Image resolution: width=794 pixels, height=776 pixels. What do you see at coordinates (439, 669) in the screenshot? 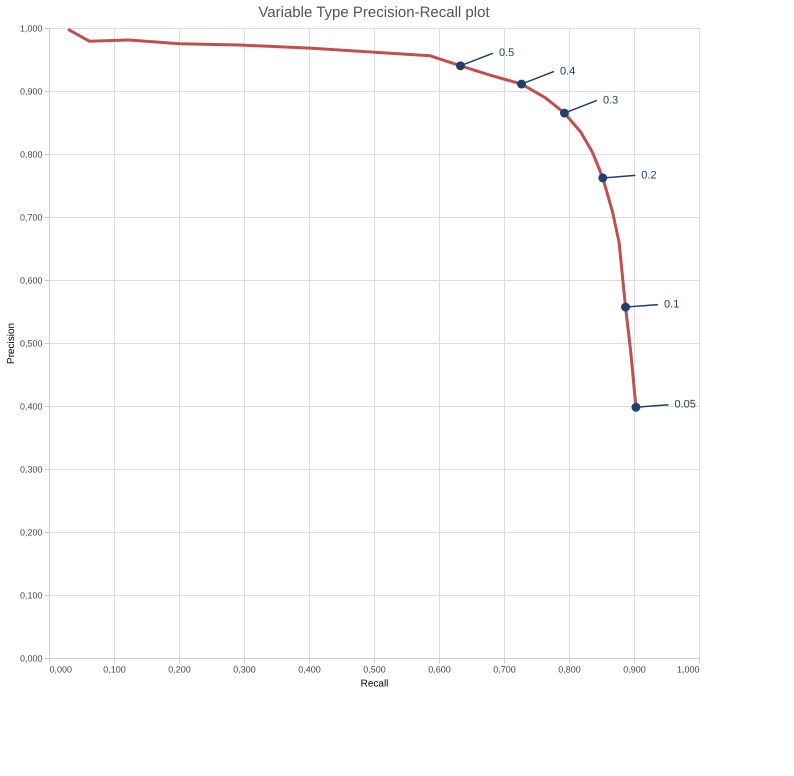
I see `x-tick-label: 0,600` at bounding box center [439, 669].